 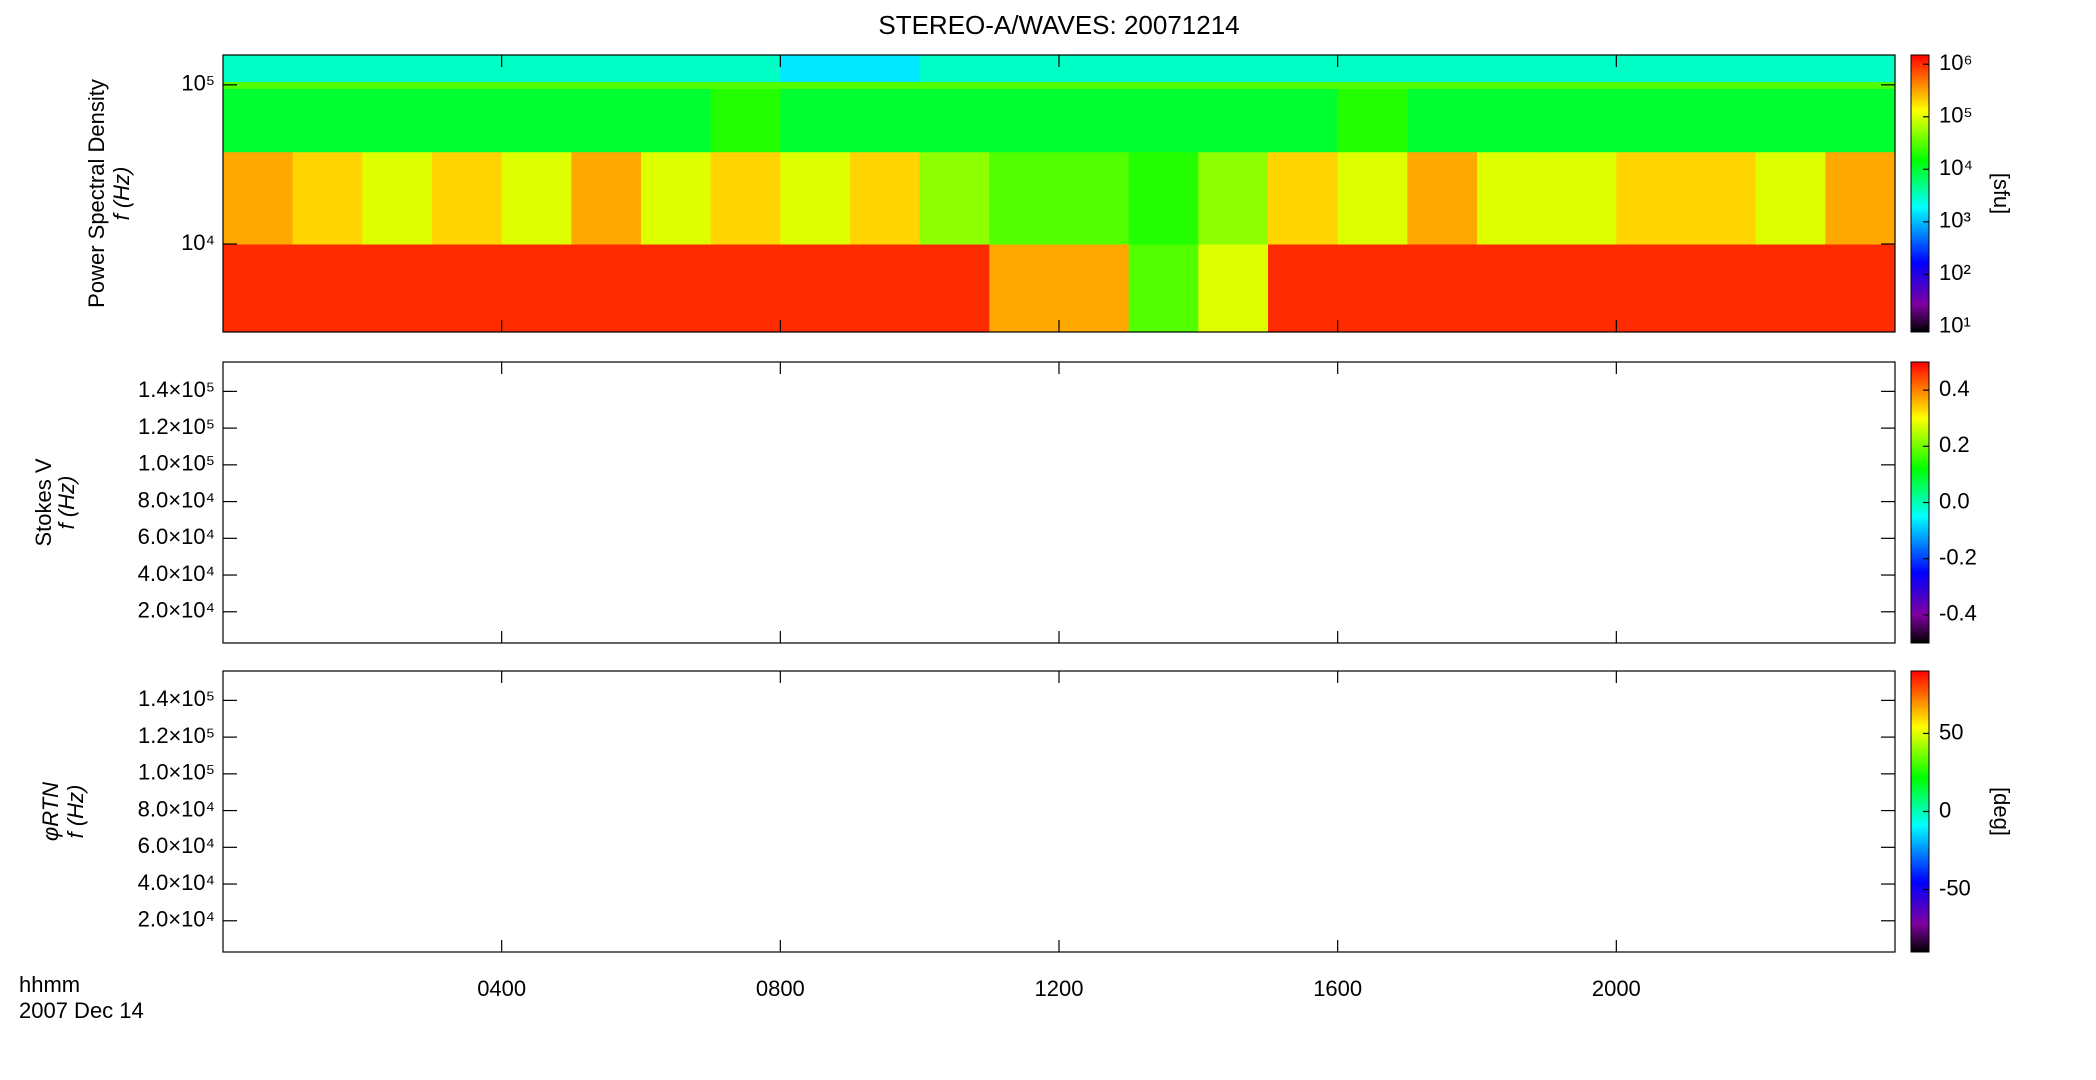 What do you see at coordinates (49, 984) in the screenshot?
I see `x-axis-label: hhmm` at bounding box center [49, 984].